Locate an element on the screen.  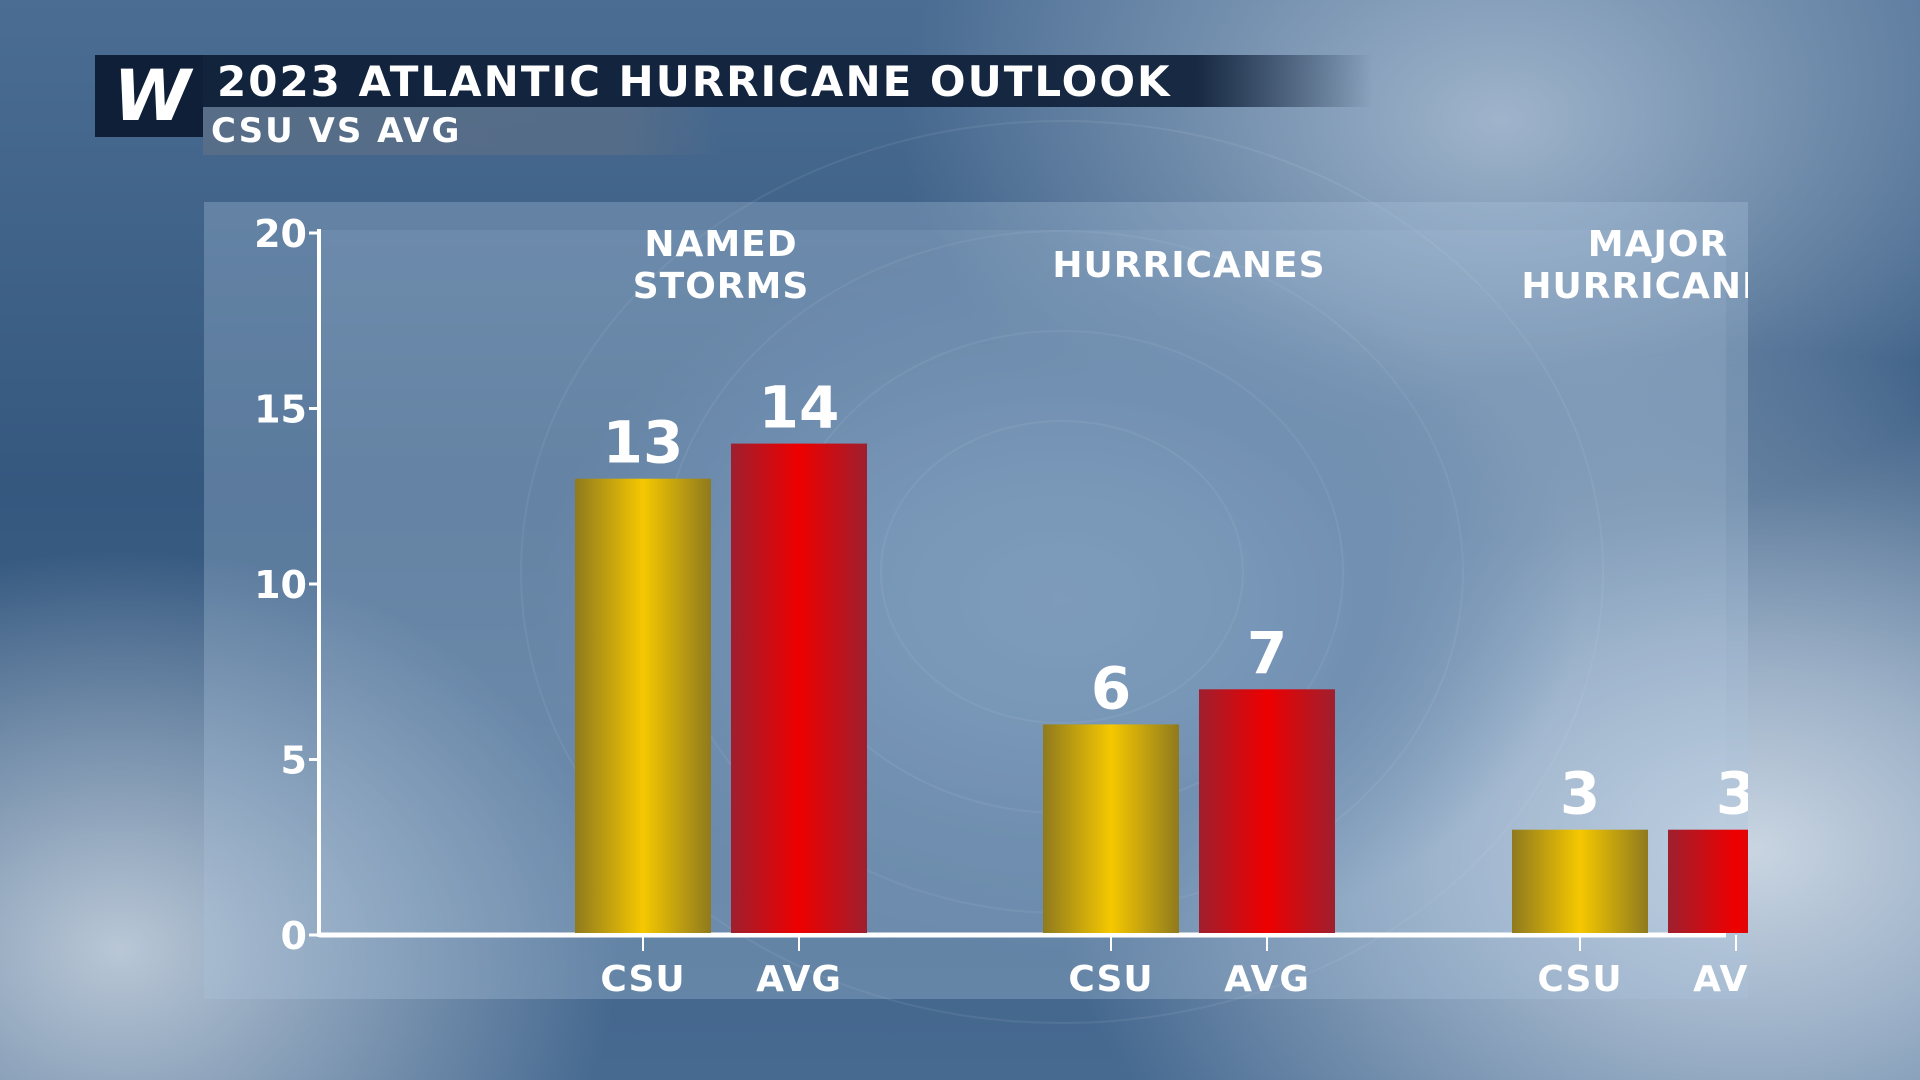
y-tick-label: 10 is located at coordinates (280, 585).